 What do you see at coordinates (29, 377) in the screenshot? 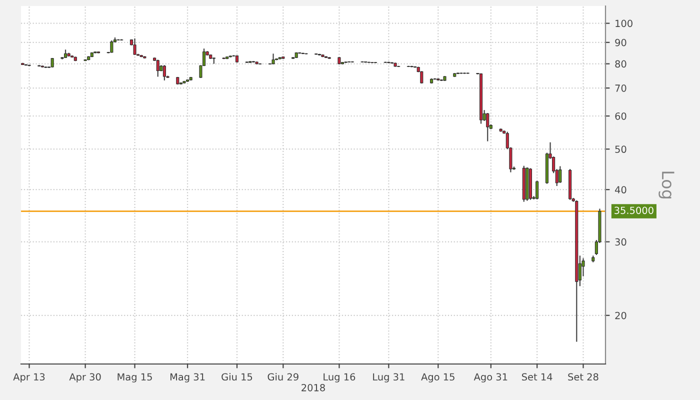
I see `x-tick-label: Apr 13` at bounding box center [29, 377].